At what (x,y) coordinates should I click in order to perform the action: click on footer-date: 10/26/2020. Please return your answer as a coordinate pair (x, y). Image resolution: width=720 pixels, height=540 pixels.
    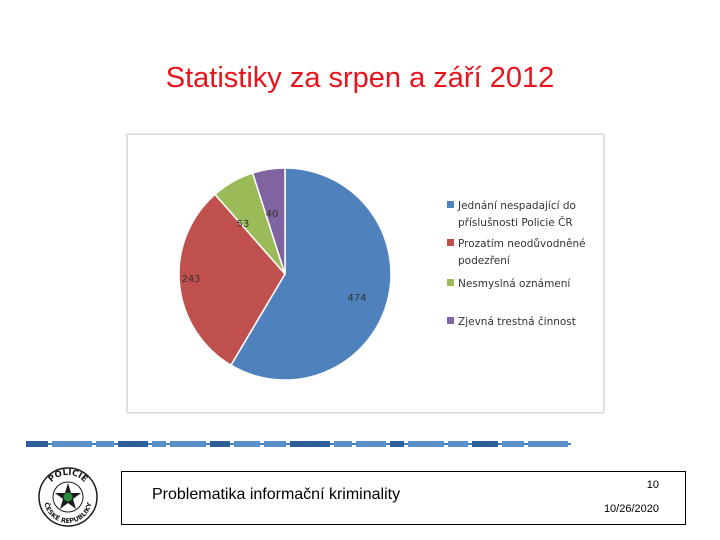
    Looking at the image, I should click on (631, 509).